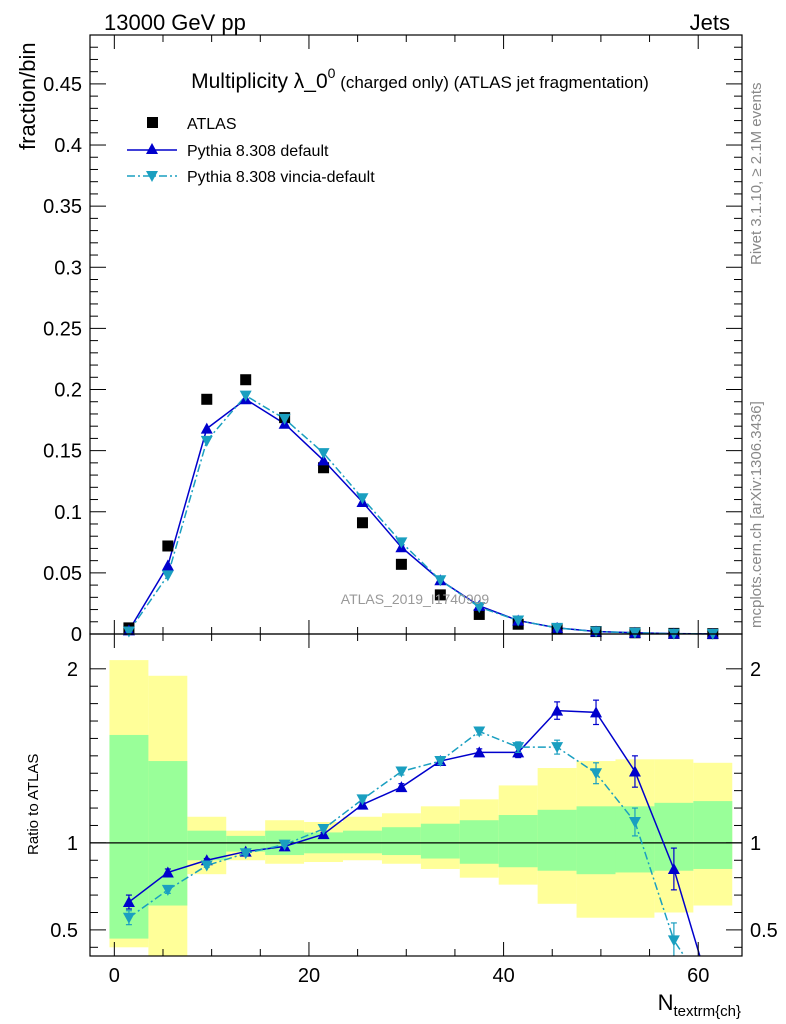  I want to click on legend-marker-vincia, so click(152, 176).